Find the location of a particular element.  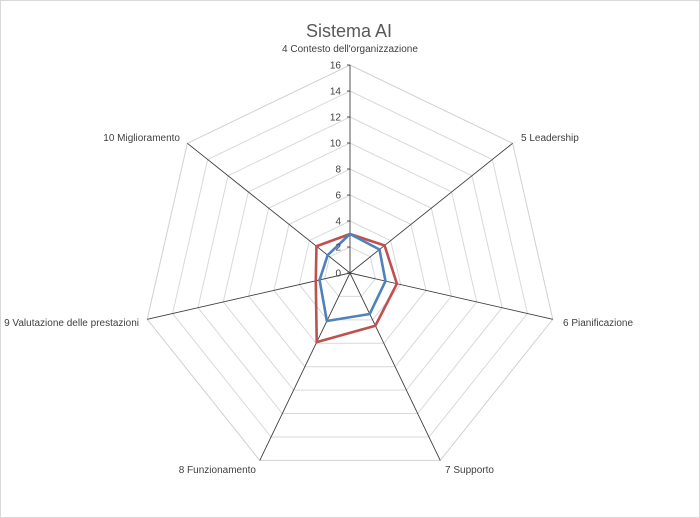

category-label-2: 5 Leadership is located at coordinates (550, 138).